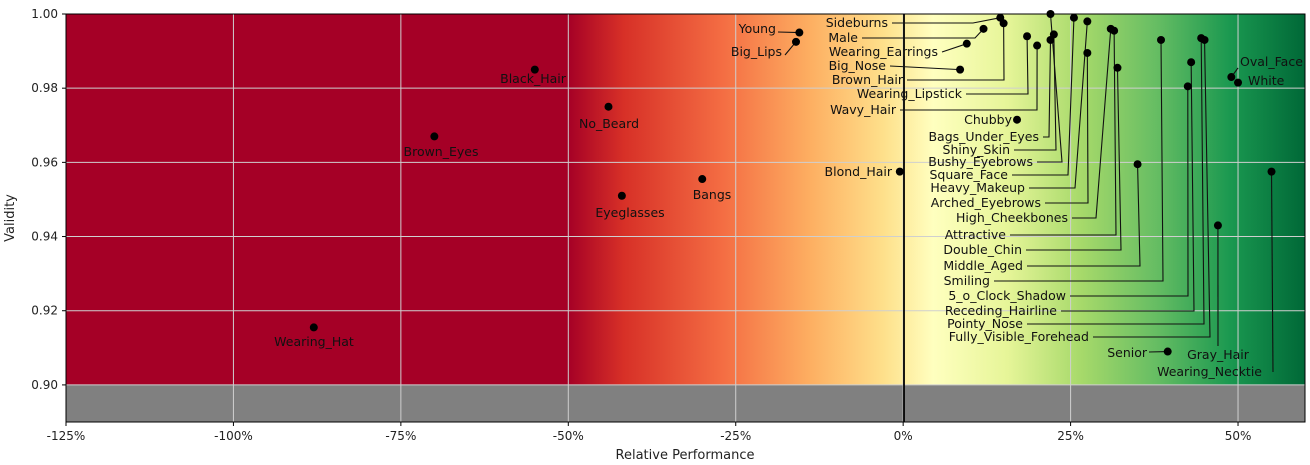  What do you see at coordinates (903, 436) in the screenshot?
I see `x-tick-label: 0%` at bounding box center [903, 436].